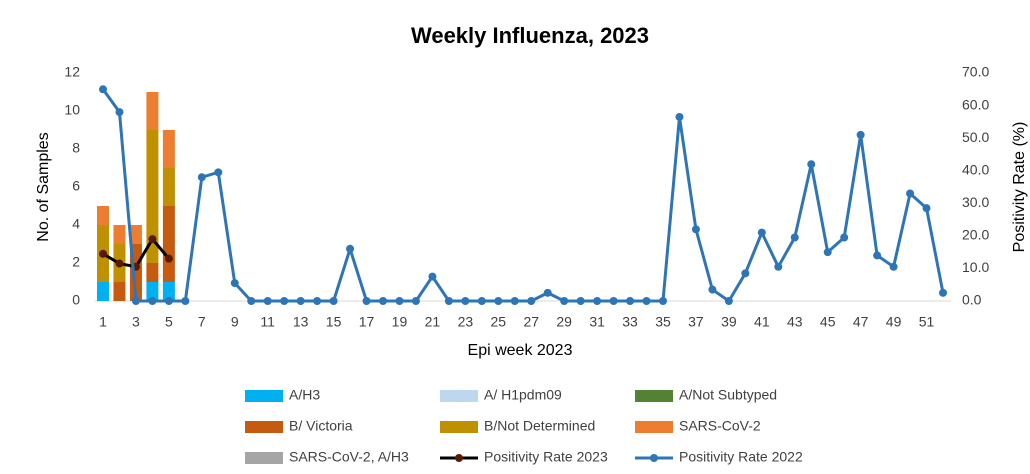 This screenshot has width=1030, height=474. I want to click on x-tick-label: 43, so click(795, 322).